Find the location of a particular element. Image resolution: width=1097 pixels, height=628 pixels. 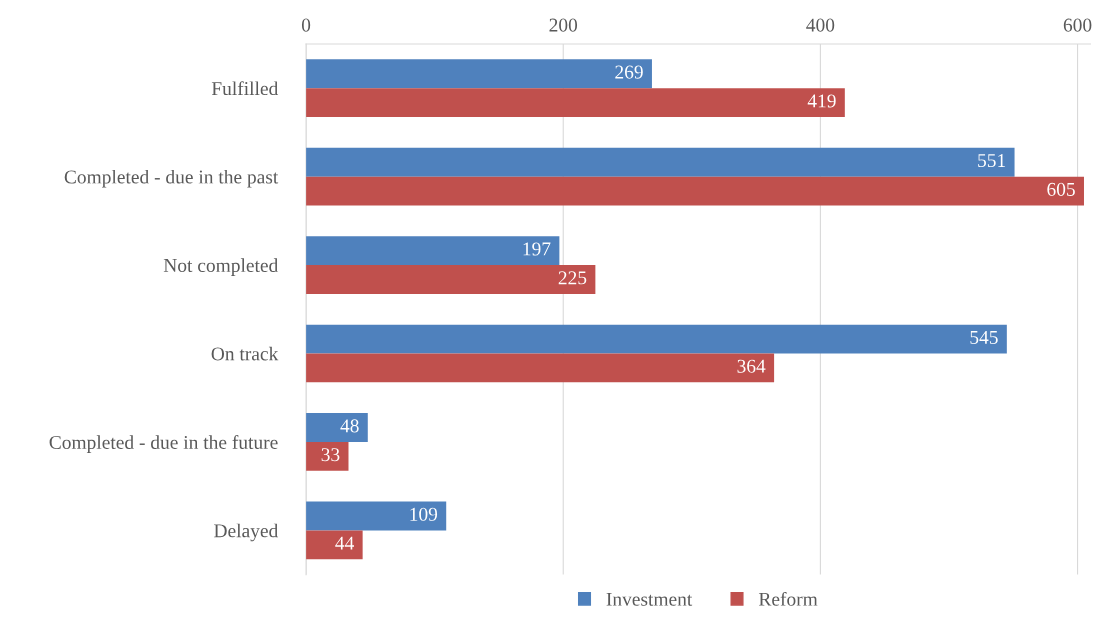

x-tick-label: 200 is located at coordinates (563, 25).